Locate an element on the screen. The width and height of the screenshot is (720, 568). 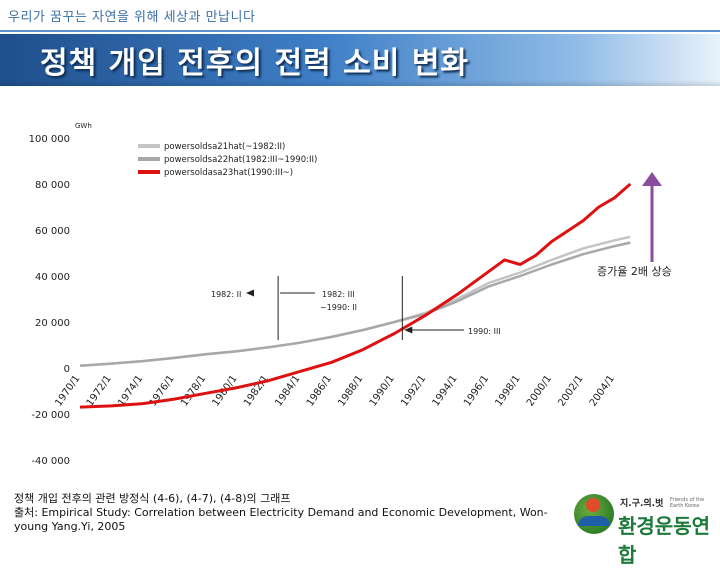
x-tick-label: 1982/1 is located at coordinates (256, 390).